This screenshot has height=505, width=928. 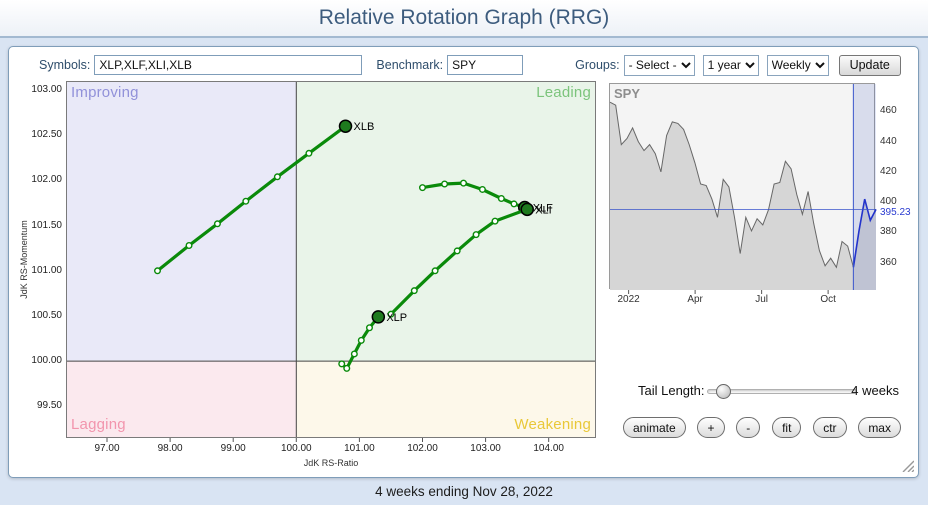 What do you see at coordinates (105, 92) in the screenshot?
I see `quadrant-label-improving: Improving` at bounding box center [105, 92].